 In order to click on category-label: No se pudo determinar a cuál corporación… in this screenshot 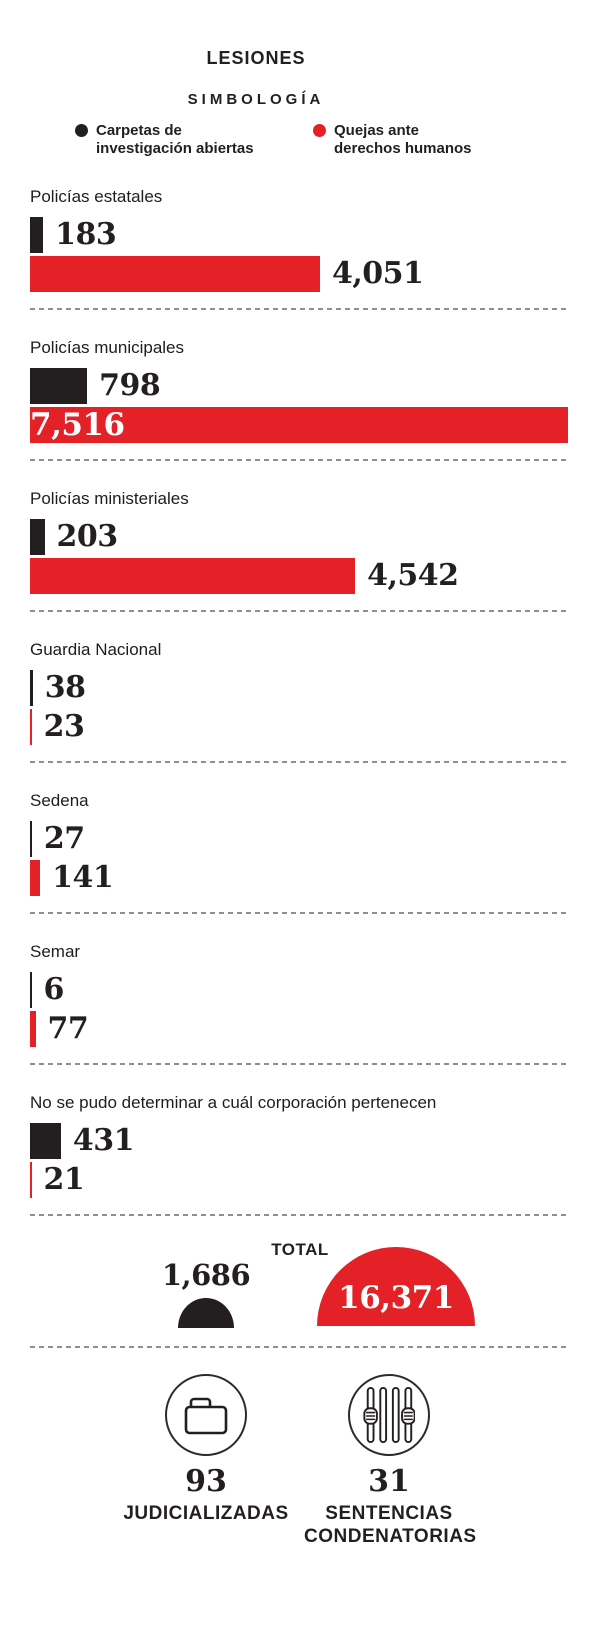, I will do `click(233, 1102)`.